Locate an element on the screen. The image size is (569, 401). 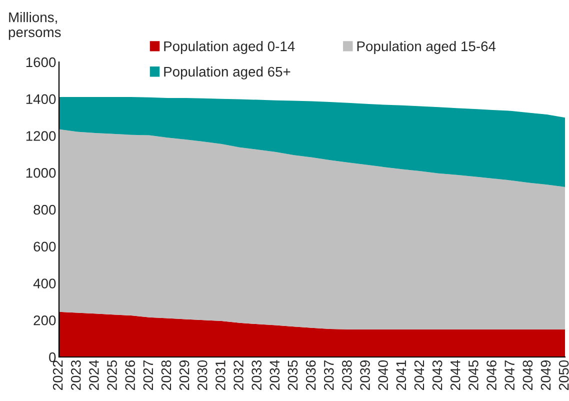
x-tick-label: 2032 is located at coordinates (239, 375).